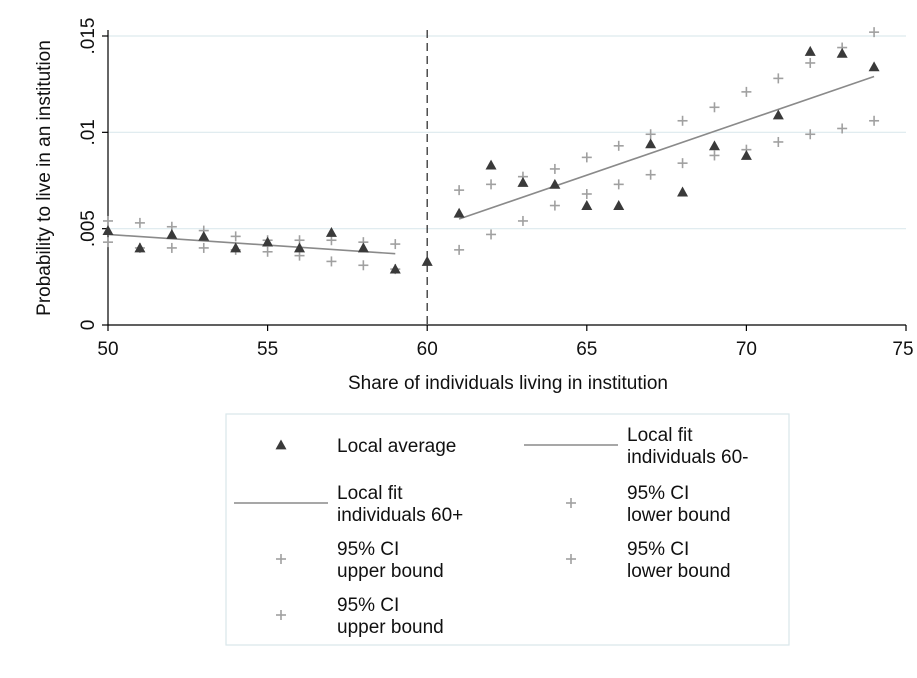  Describe the element at coordinates (396, 446) in the screenshot. I see `legend-label: Local average` at that location.